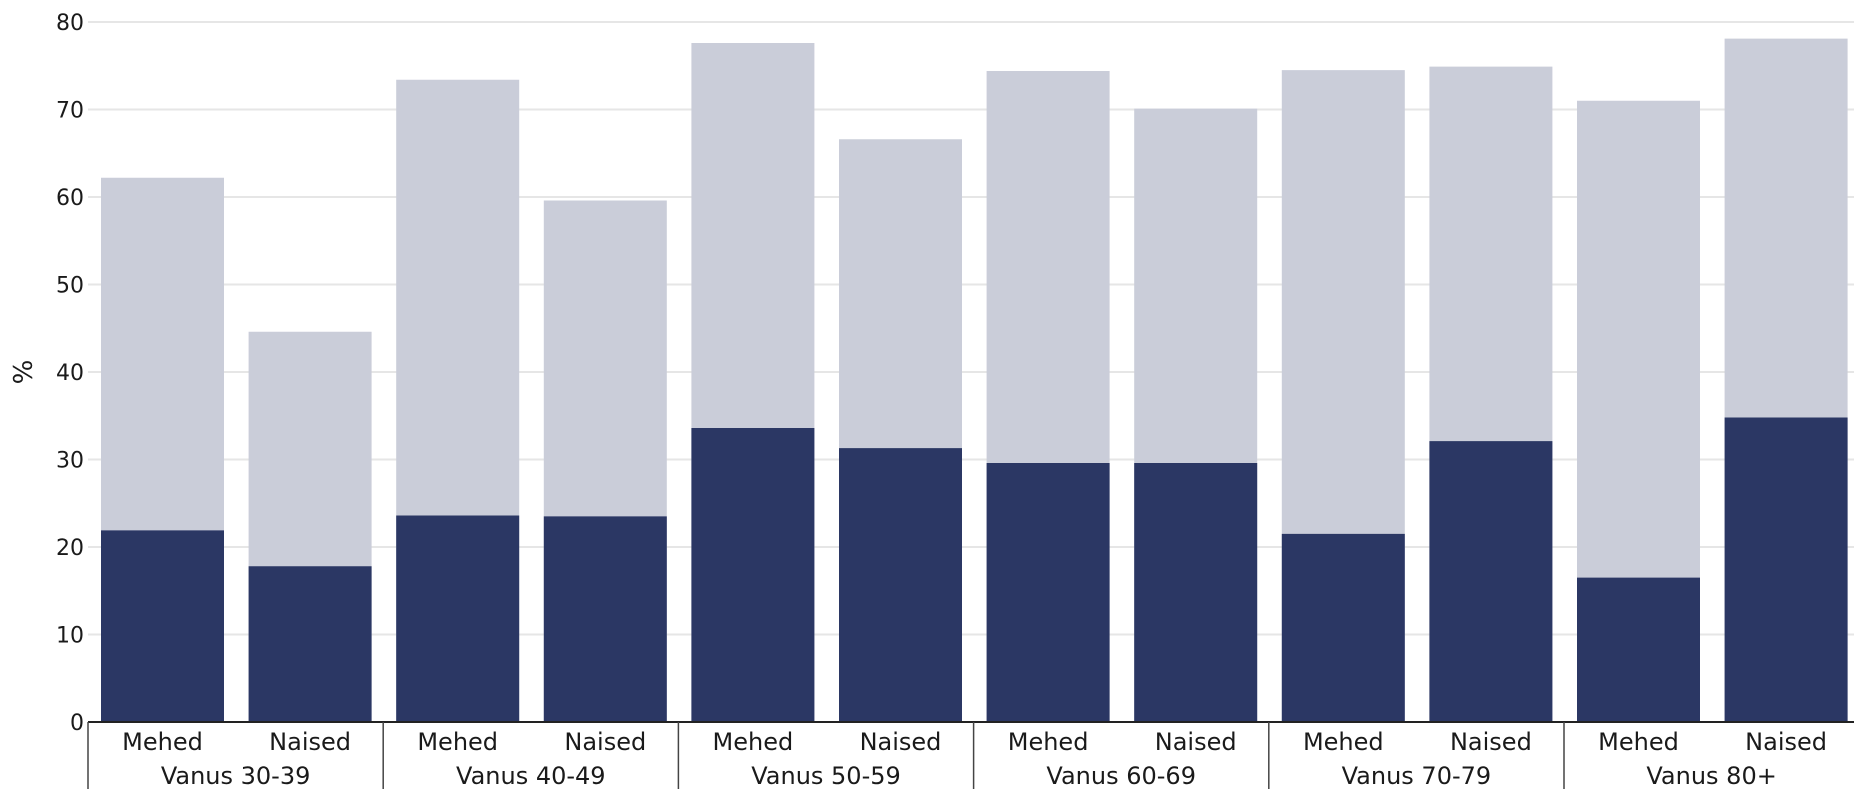  What do you see at coordinates (531, 775) in the screenshot?
I see `x-group-label-1: Vanus 40-49` at bounding box center [531, 775].